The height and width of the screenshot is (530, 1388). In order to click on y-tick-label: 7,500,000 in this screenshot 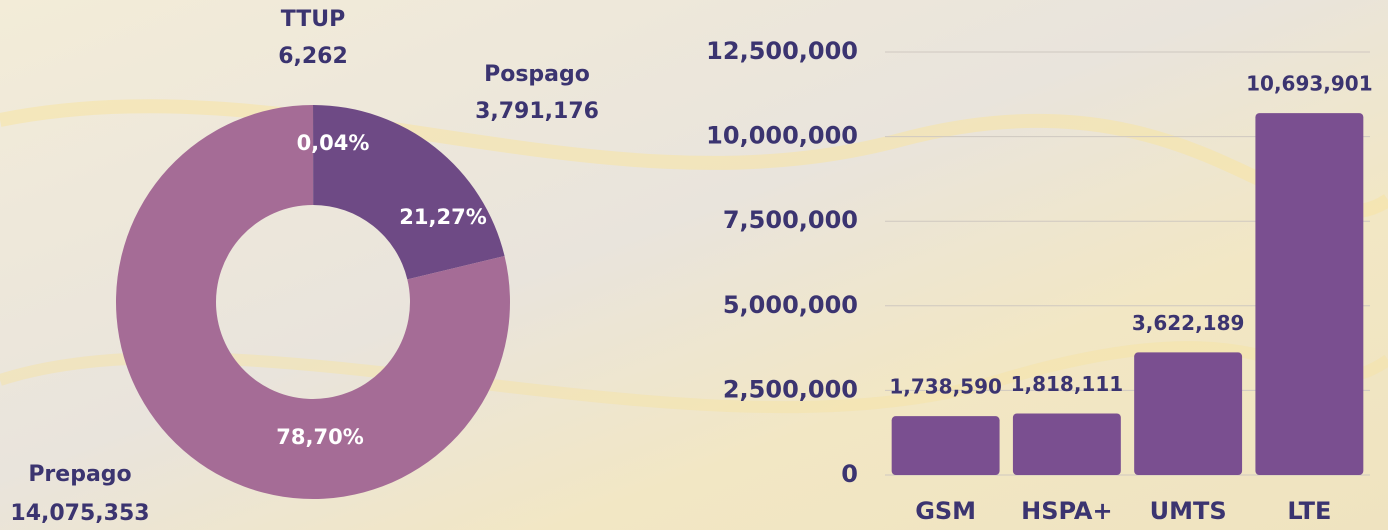, I will do `click(790, 220)`.